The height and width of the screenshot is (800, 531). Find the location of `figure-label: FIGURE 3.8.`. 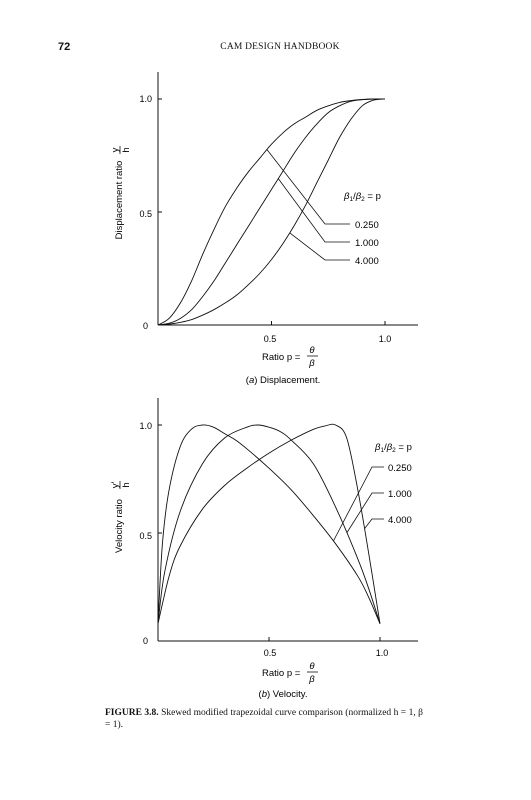

figure-label: FIGURE 3.8. is located at coordinates (132, 713).